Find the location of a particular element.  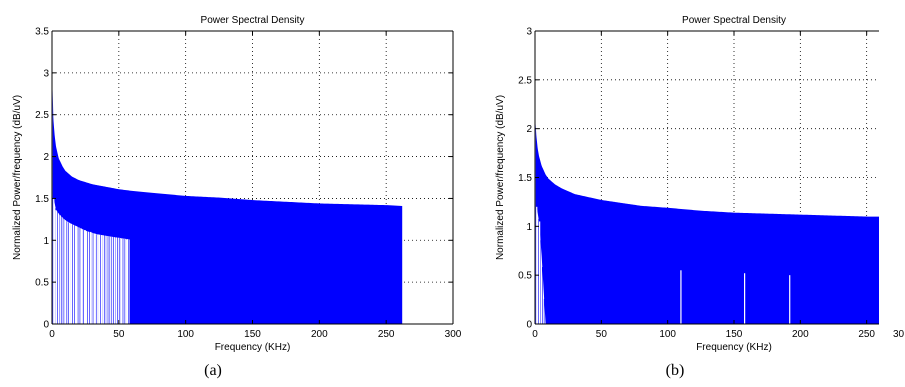

caption-a: (a) is located at coordinates (213, 370).